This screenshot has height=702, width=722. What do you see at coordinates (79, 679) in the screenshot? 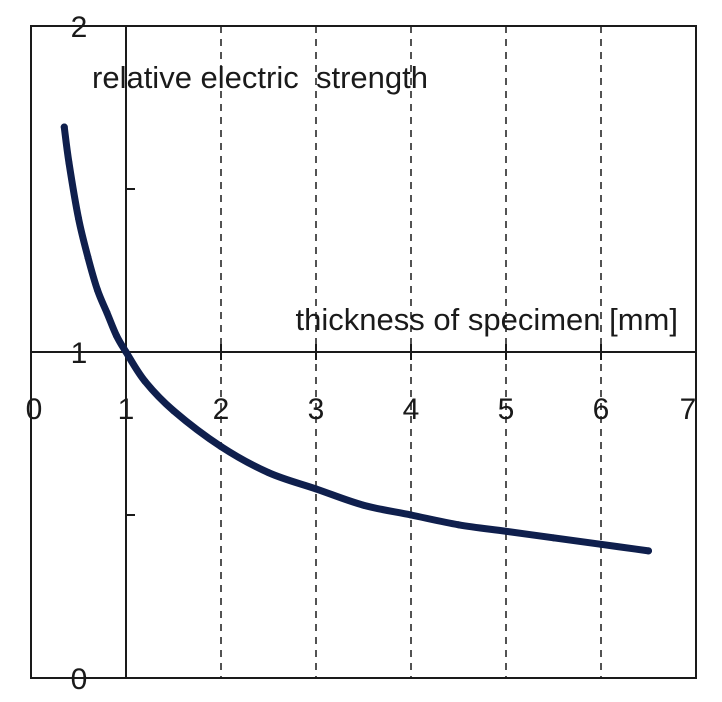
I see `y-tick-label-0: 0` at bounding box center [79, 679].